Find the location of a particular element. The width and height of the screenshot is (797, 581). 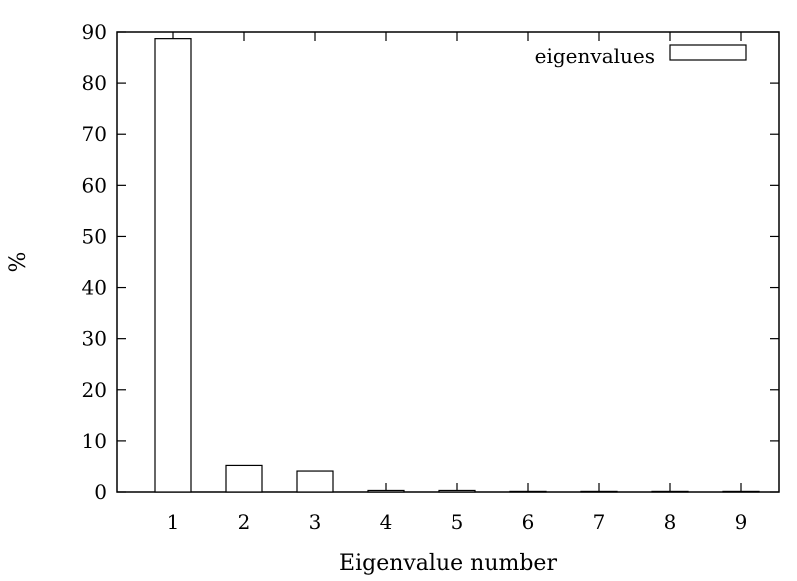

y-tick-label: 30 is located at coordinates (94, 339).